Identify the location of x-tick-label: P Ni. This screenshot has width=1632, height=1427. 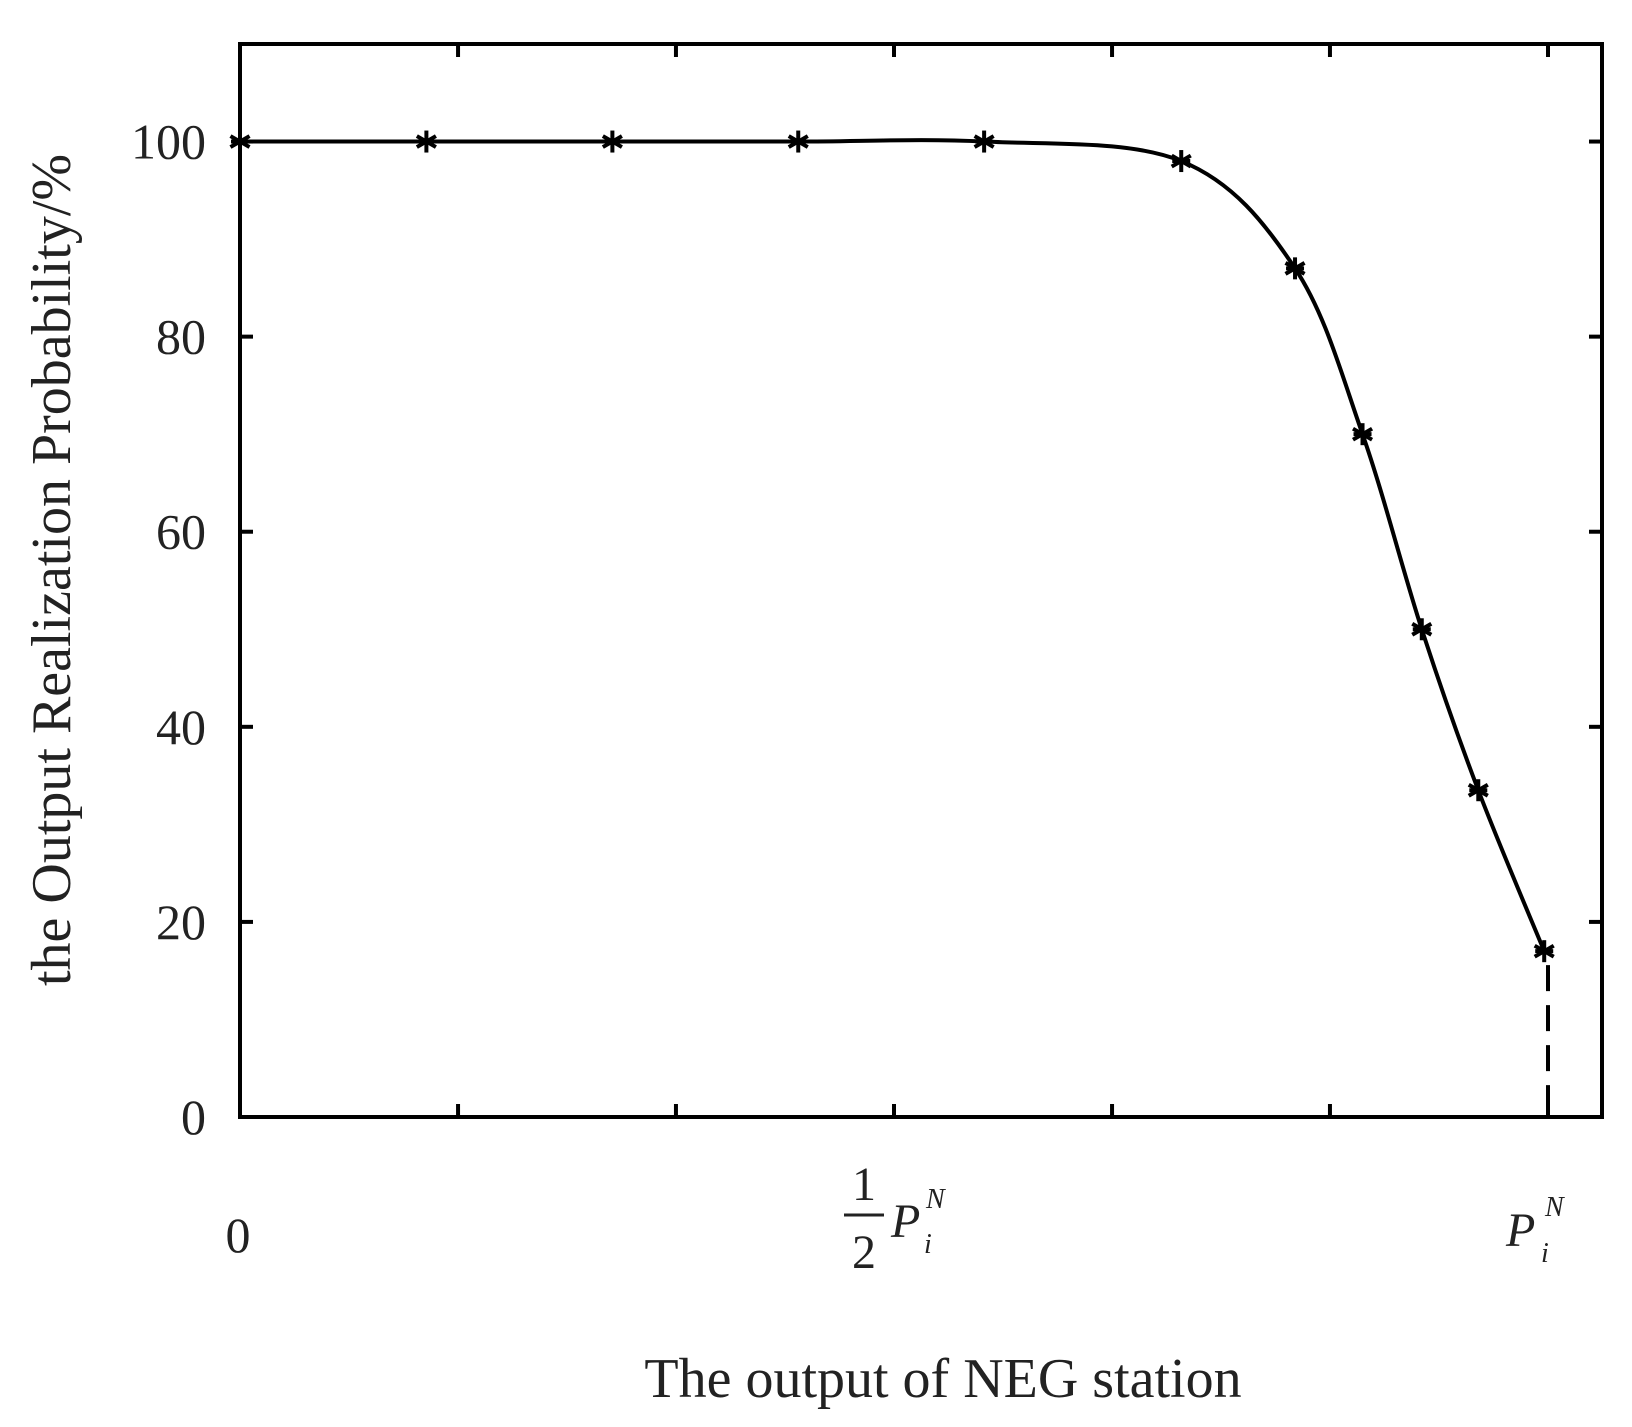
(1535, 1230).